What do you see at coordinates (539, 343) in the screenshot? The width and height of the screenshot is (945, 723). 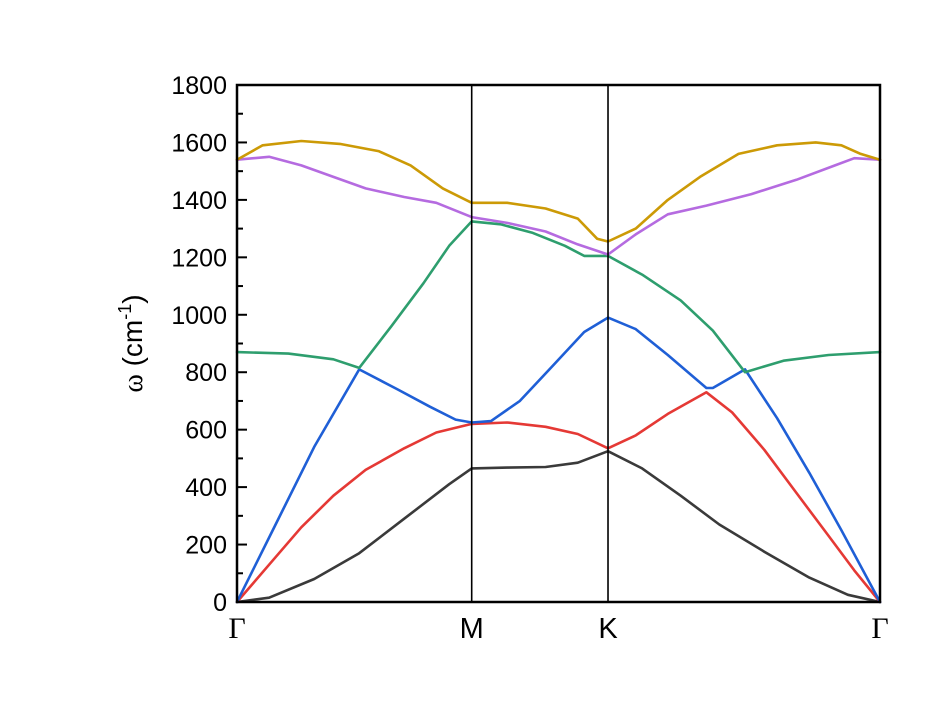 I see `kpoint-lines-group` at bounding box center [539, 343].